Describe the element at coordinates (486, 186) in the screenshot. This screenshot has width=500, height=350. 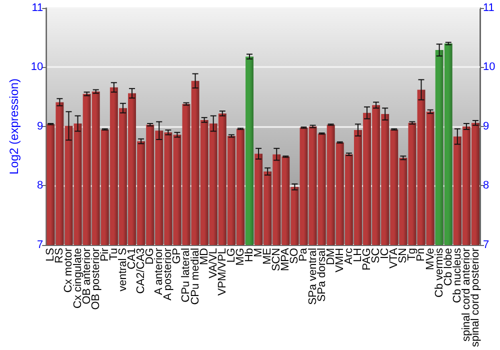
I see `y2-tick-label: 8` at that location.